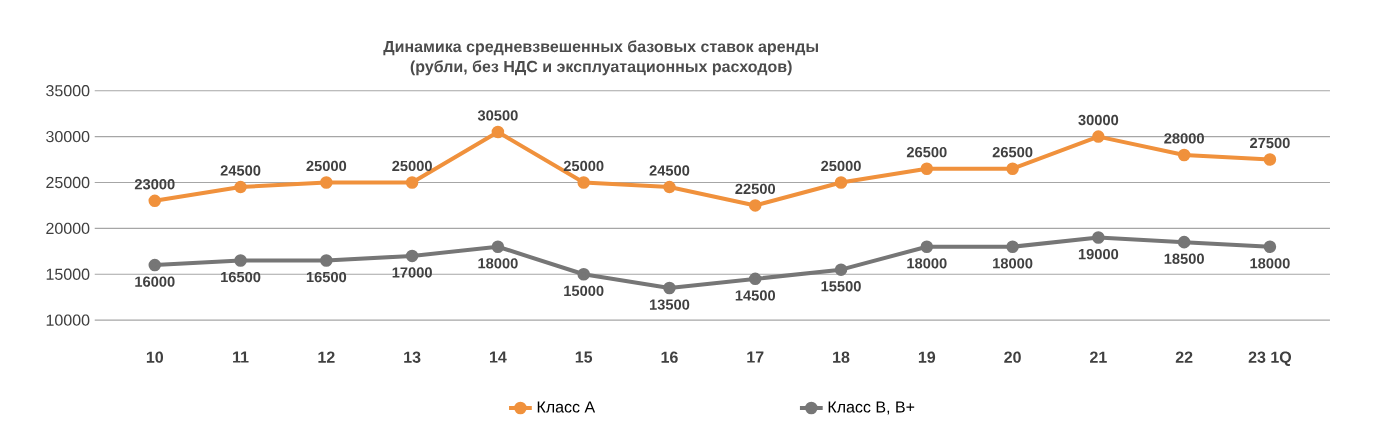 This screenshot has height=430, width=1390. What do you see at coordinates (755, 189) in the screenshot?
I see `data-label: 22500` at bounding box center [755, 189].